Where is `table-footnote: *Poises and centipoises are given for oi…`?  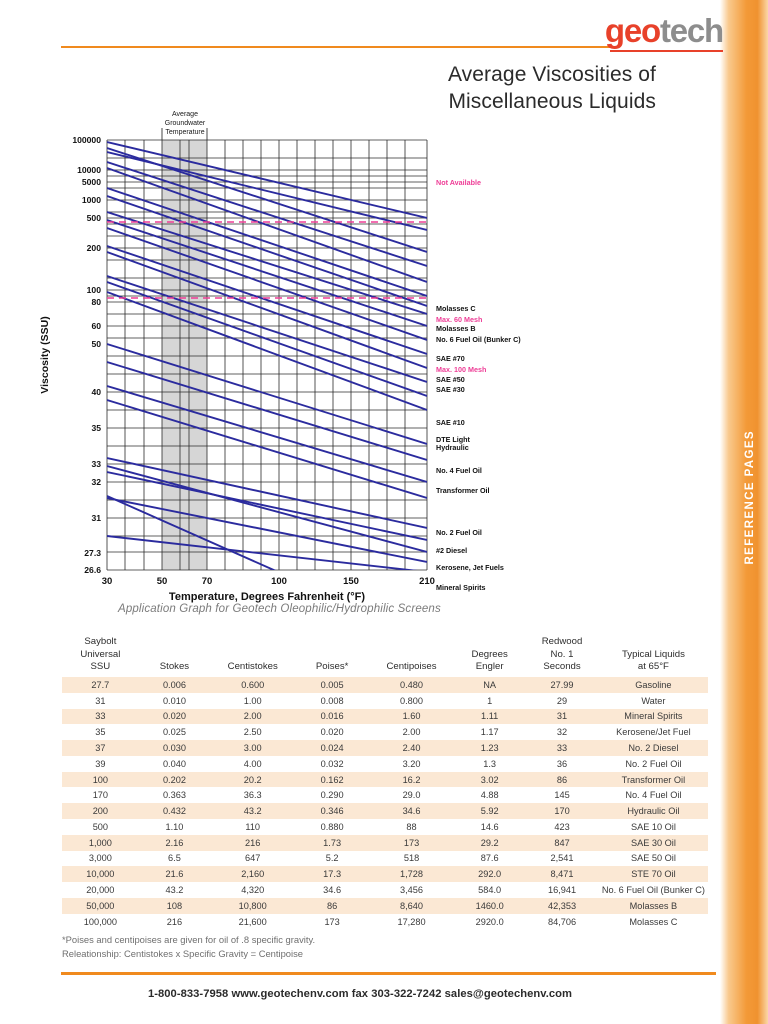 table-footnote: *Poises and centipoises are given for oi… is located at coordinates (188, 947).